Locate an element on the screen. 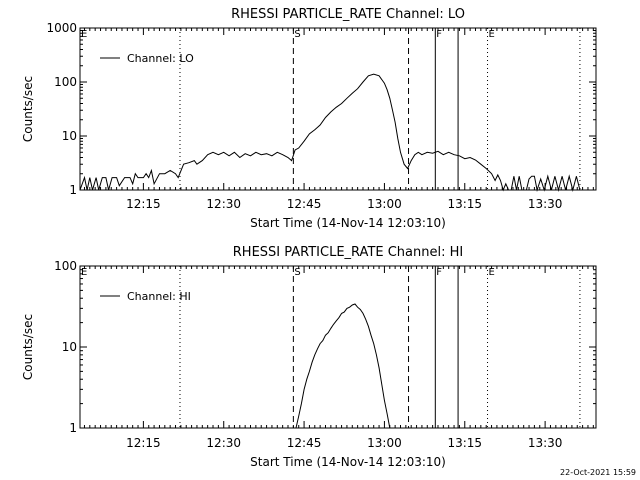 The width and height of the screenshot is (640, 480). series-line is located at coordinates (343, 366).